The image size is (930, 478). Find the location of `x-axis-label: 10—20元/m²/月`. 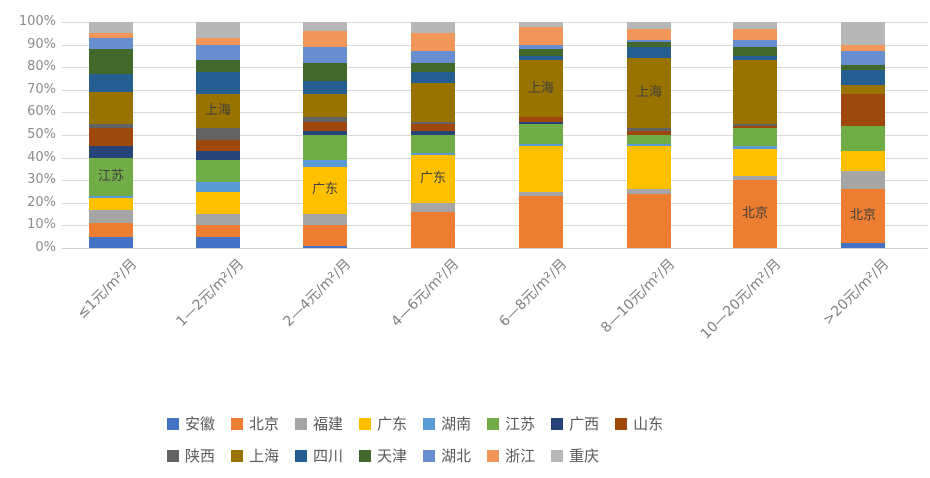

x-axis-label: 10—20元/m²/月 is located at coordinates (741, 299).